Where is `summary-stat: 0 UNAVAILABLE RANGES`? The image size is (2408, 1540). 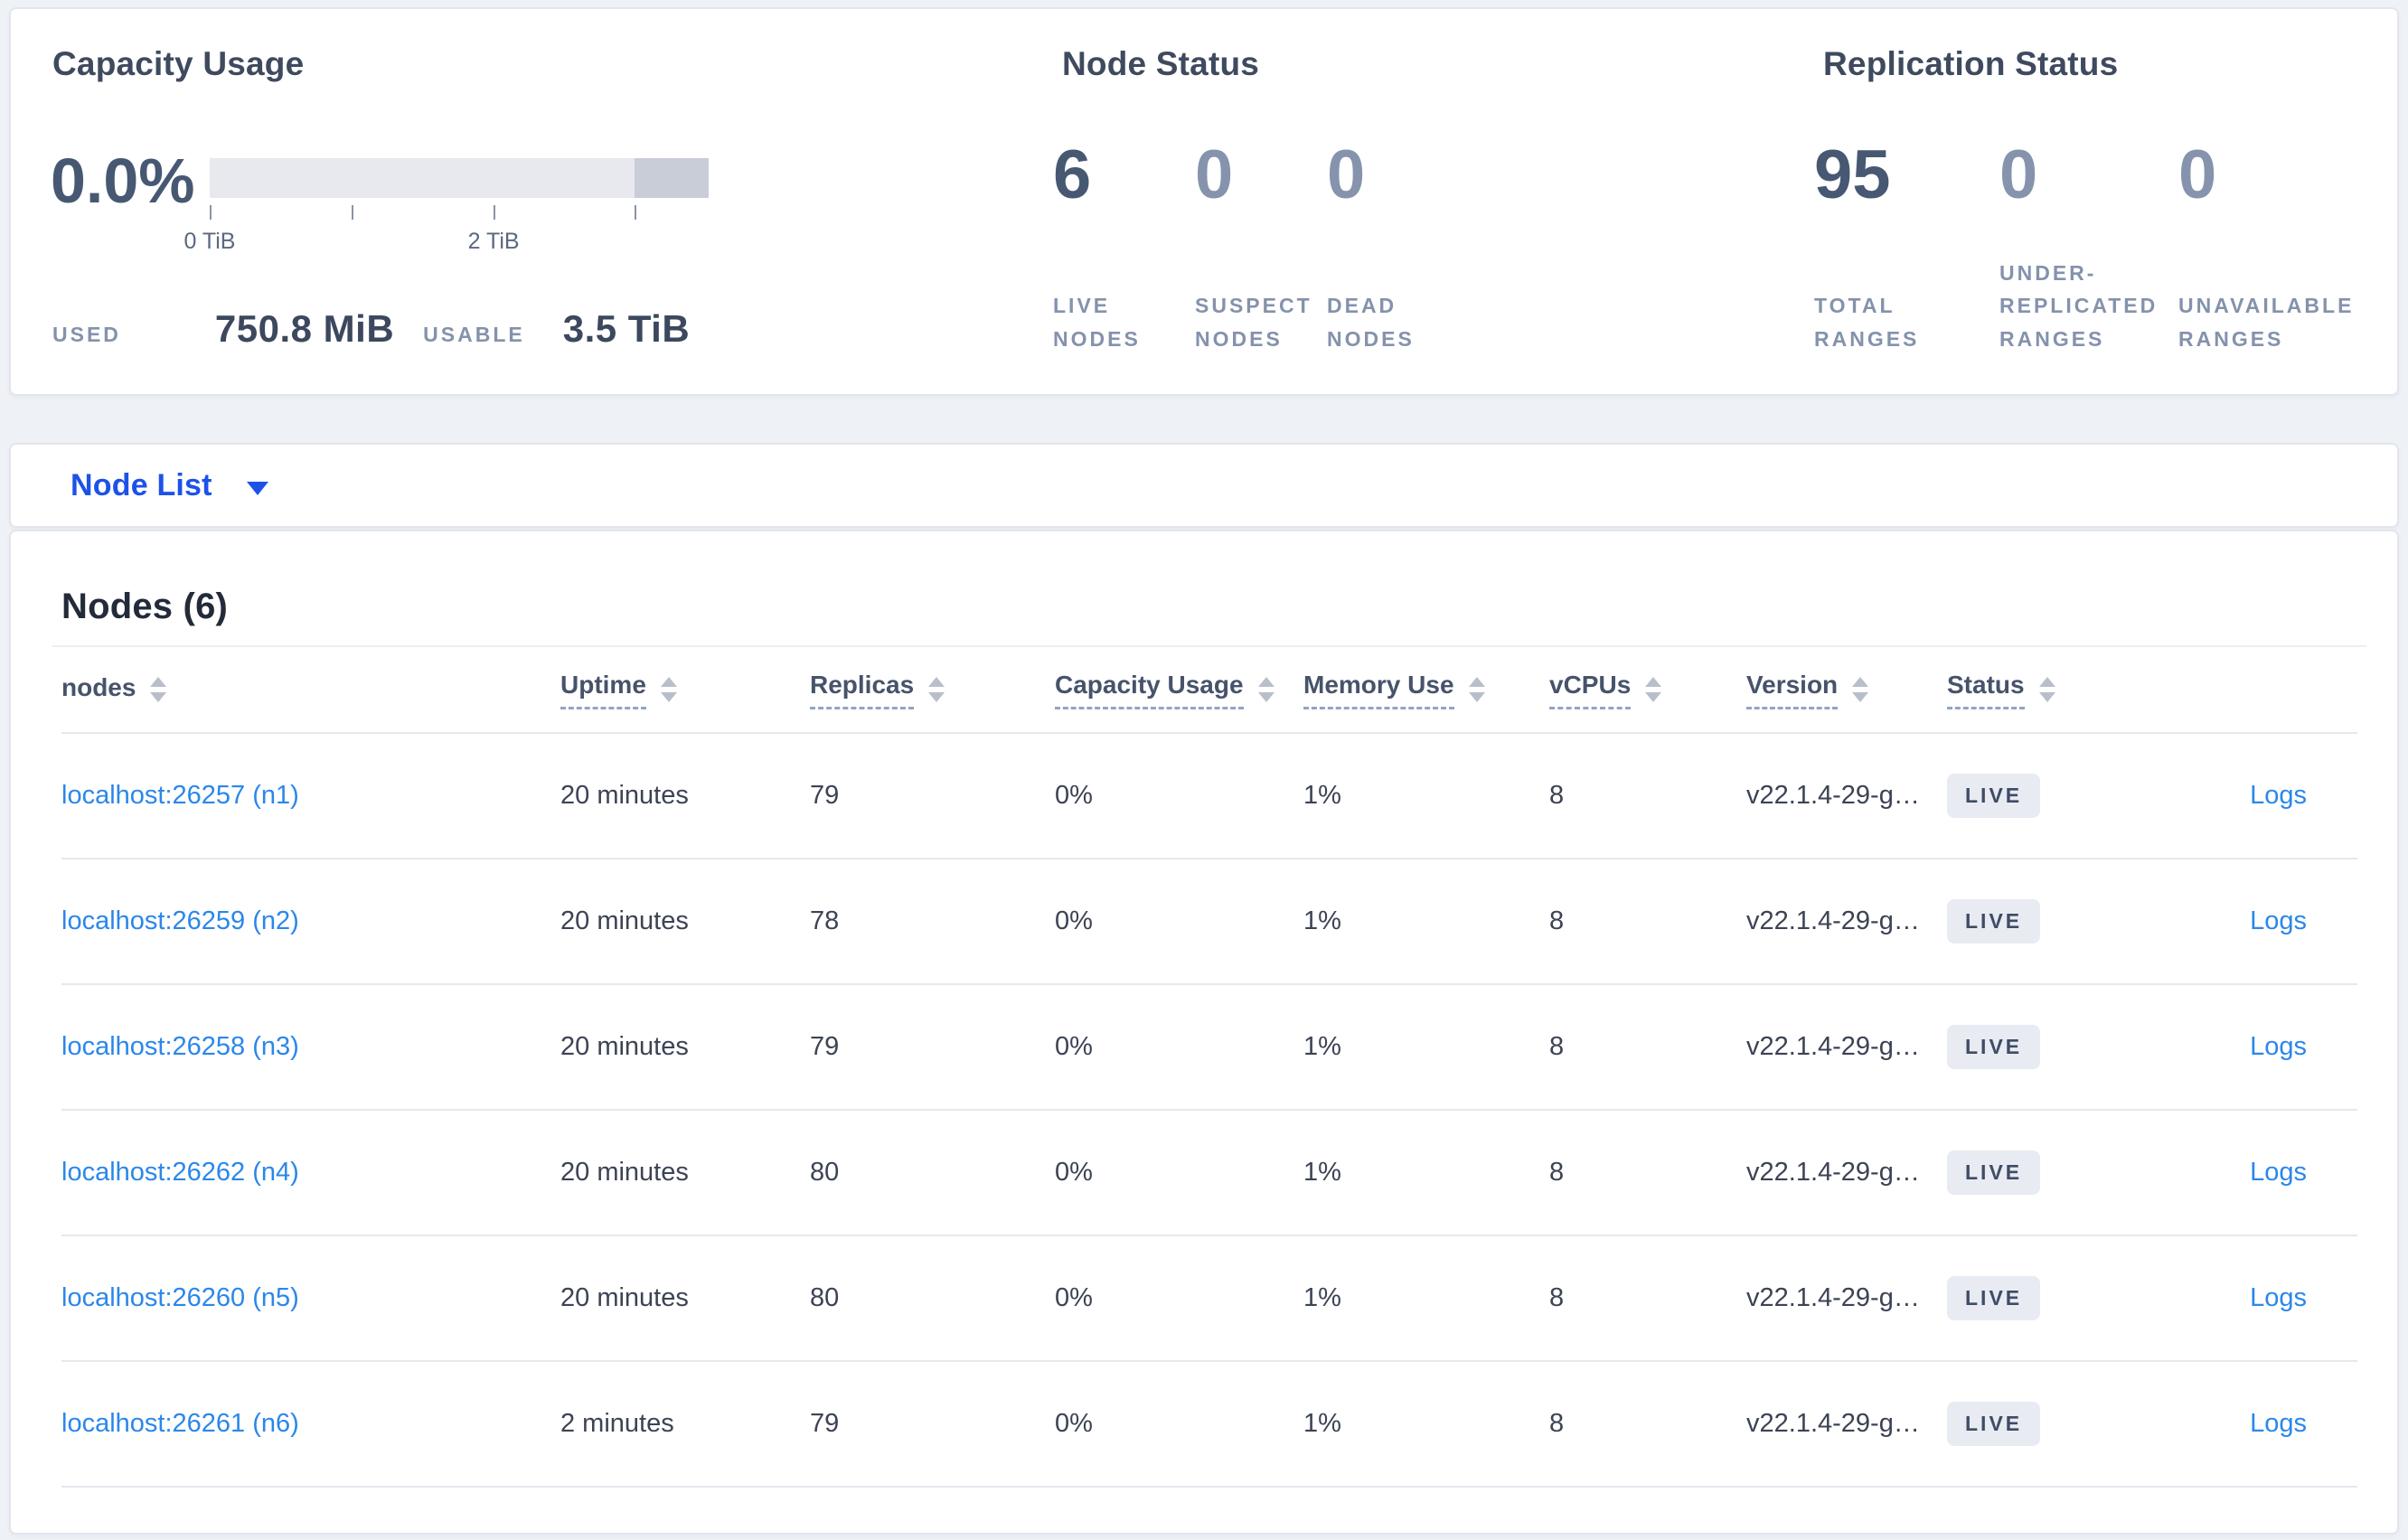 summary-stat: 0 UNAVAILABLE RANGES is located at coordinates (2274, 255).